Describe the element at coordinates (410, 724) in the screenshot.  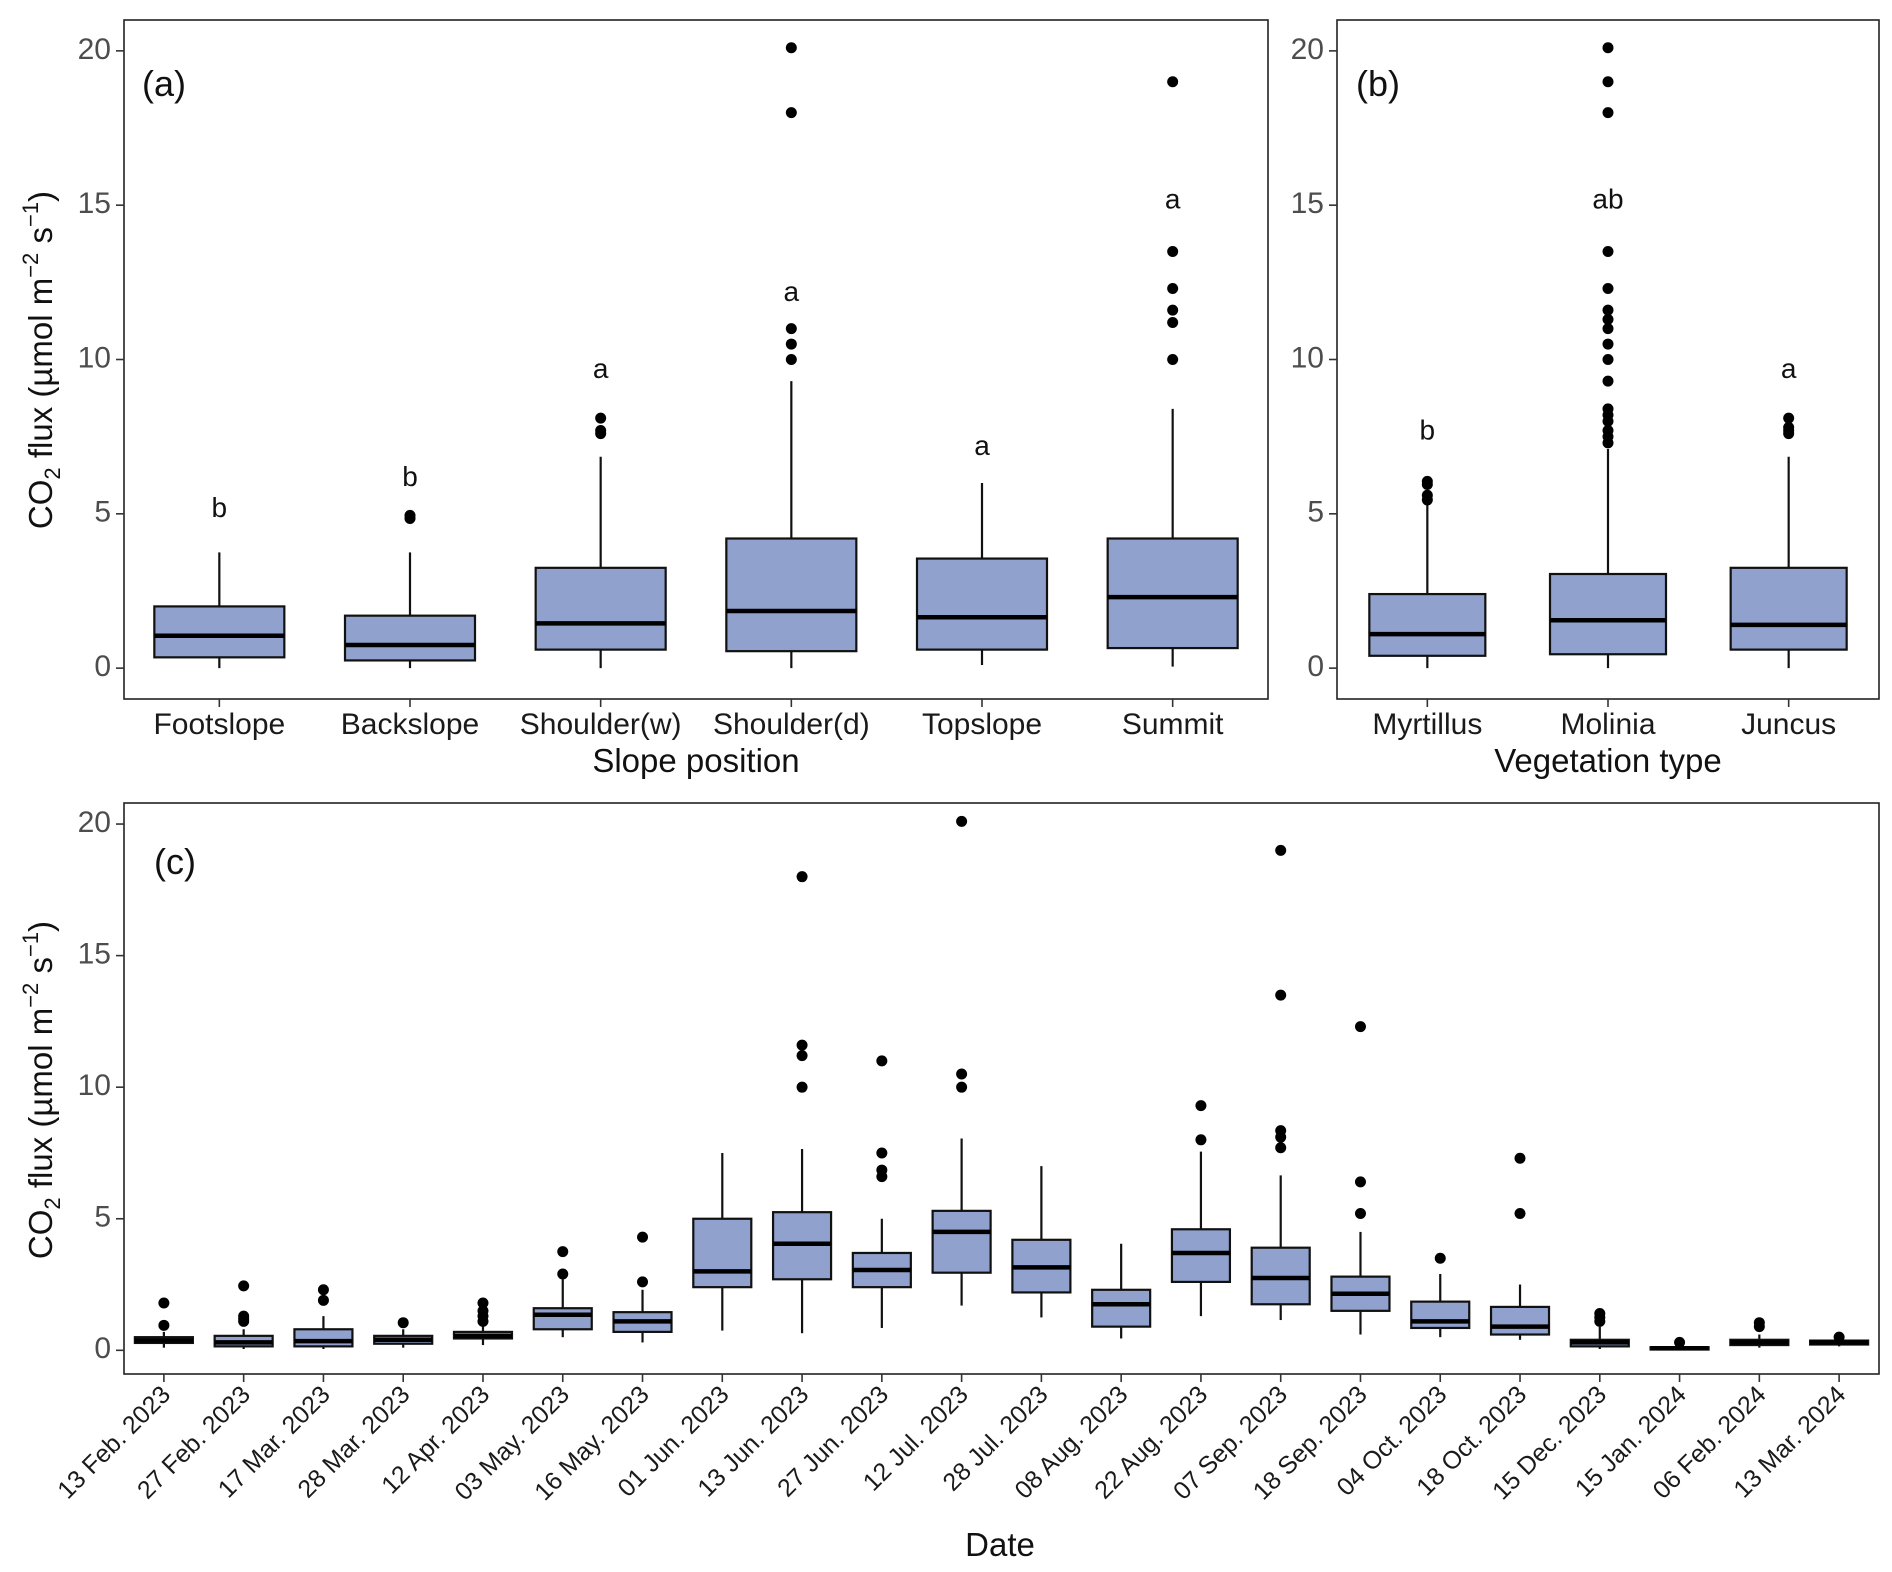
I see `x-tick-label: Backslope` at that location.